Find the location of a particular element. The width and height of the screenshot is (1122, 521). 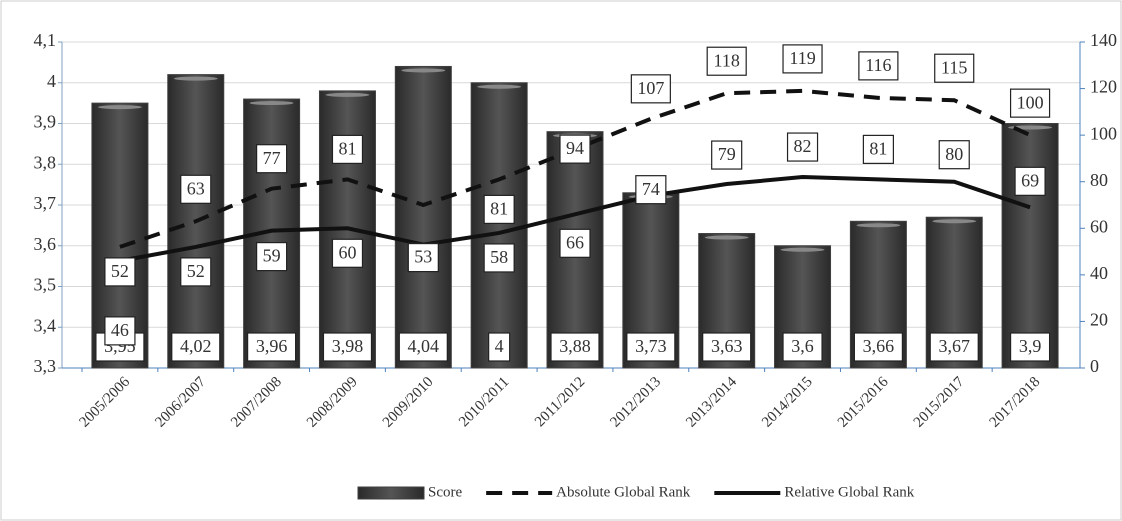

y2-tick-label: 80 is located at coordinates (1099, 180).